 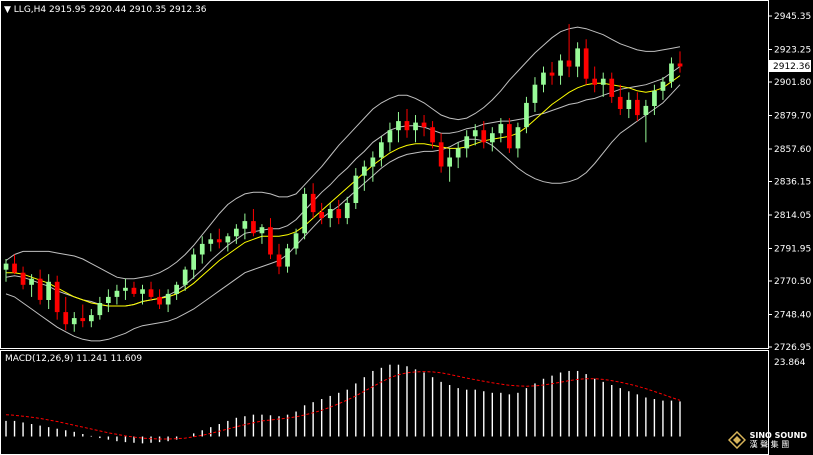 I want to click on sino-sound-logo: SINO SOUND 漢 聲 集 團, so click(x=767, y=440).